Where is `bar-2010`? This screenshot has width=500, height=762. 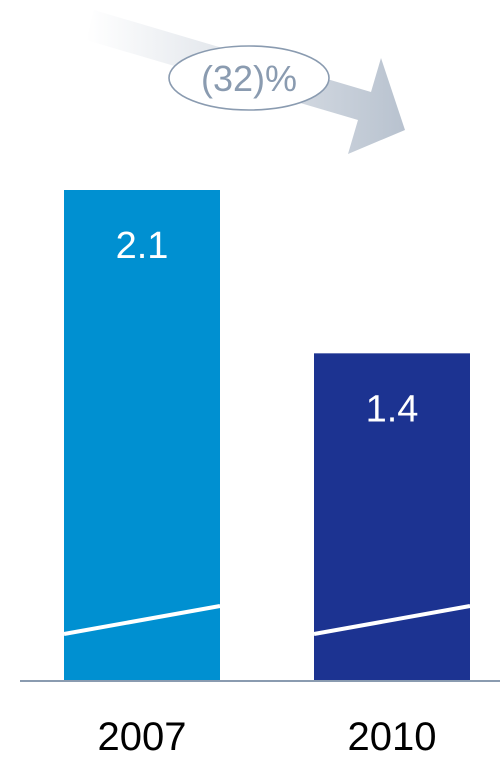
bar-2010 is located at coordinates (392, 516).